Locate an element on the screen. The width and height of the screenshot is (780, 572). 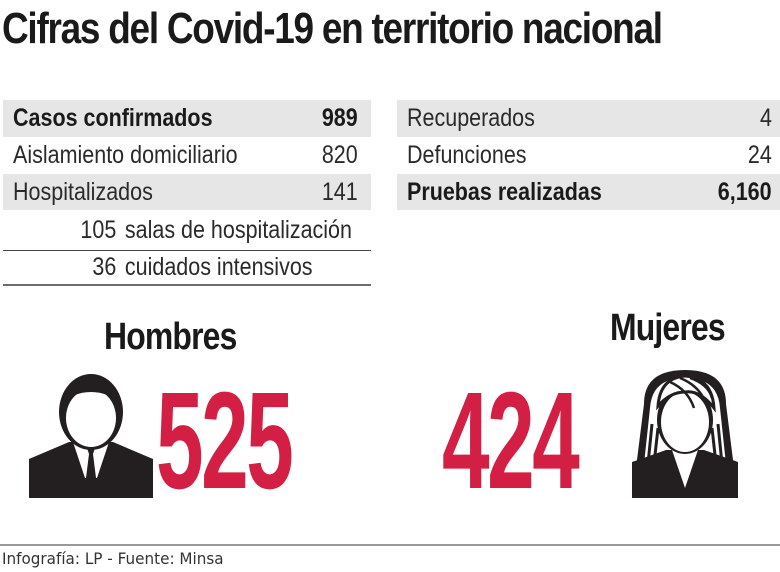
source-credit: Infografía: LP - Fuente: Minsa is located at coordinates (113, 558).